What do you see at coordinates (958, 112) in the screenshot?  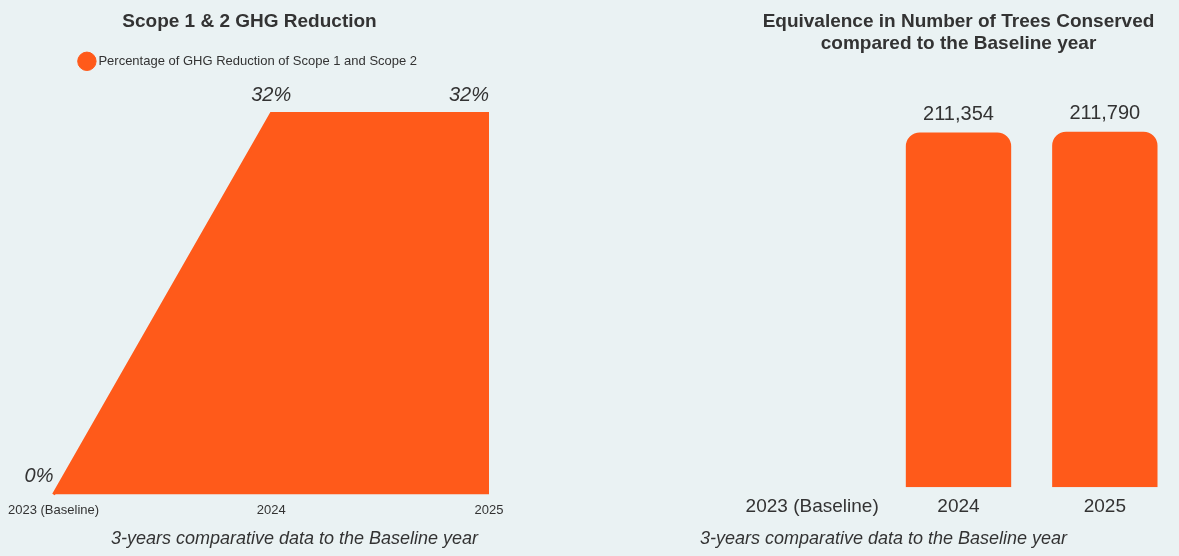 I see `data-label: 211,354` at bounding box center [958, 112].